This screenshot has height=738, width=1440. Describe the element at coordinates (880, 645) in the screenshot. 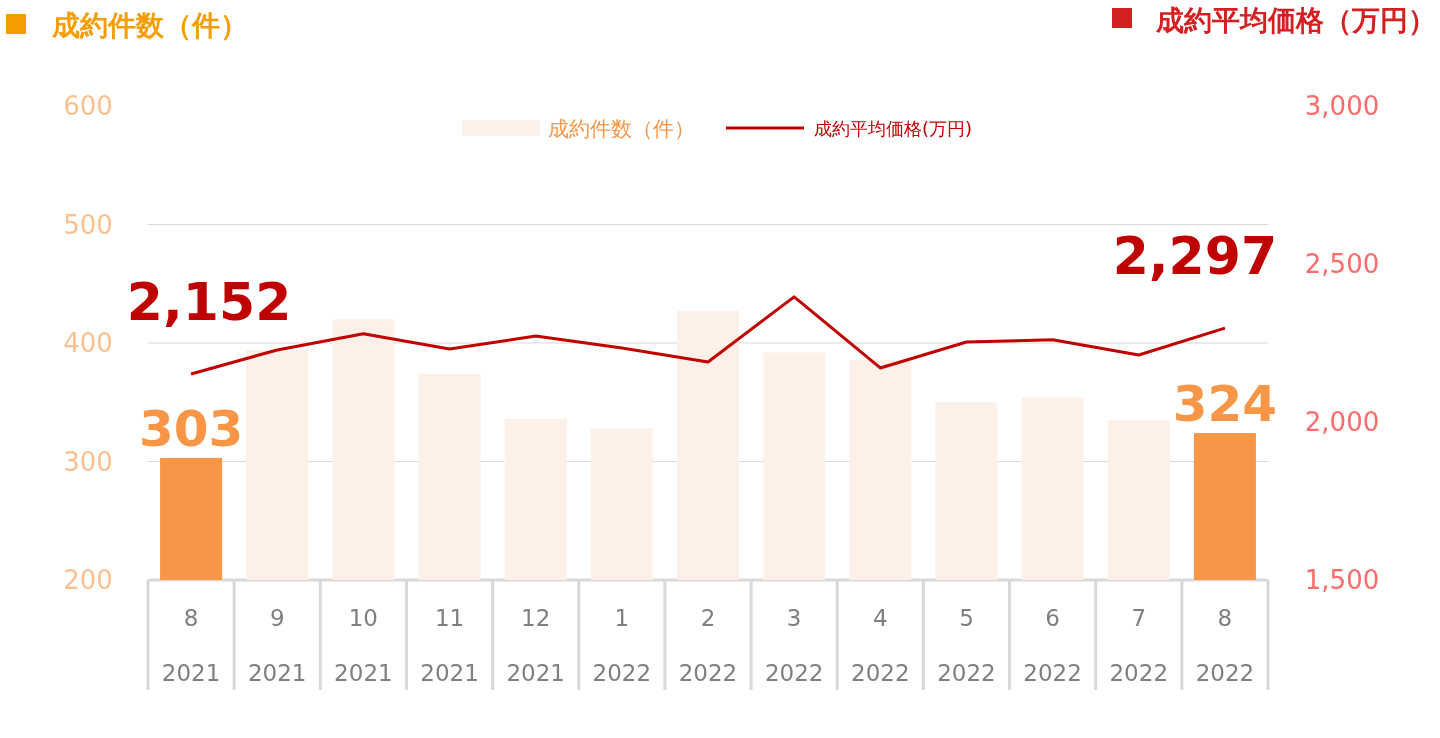

I see `category-label: 4 2022` at that location.